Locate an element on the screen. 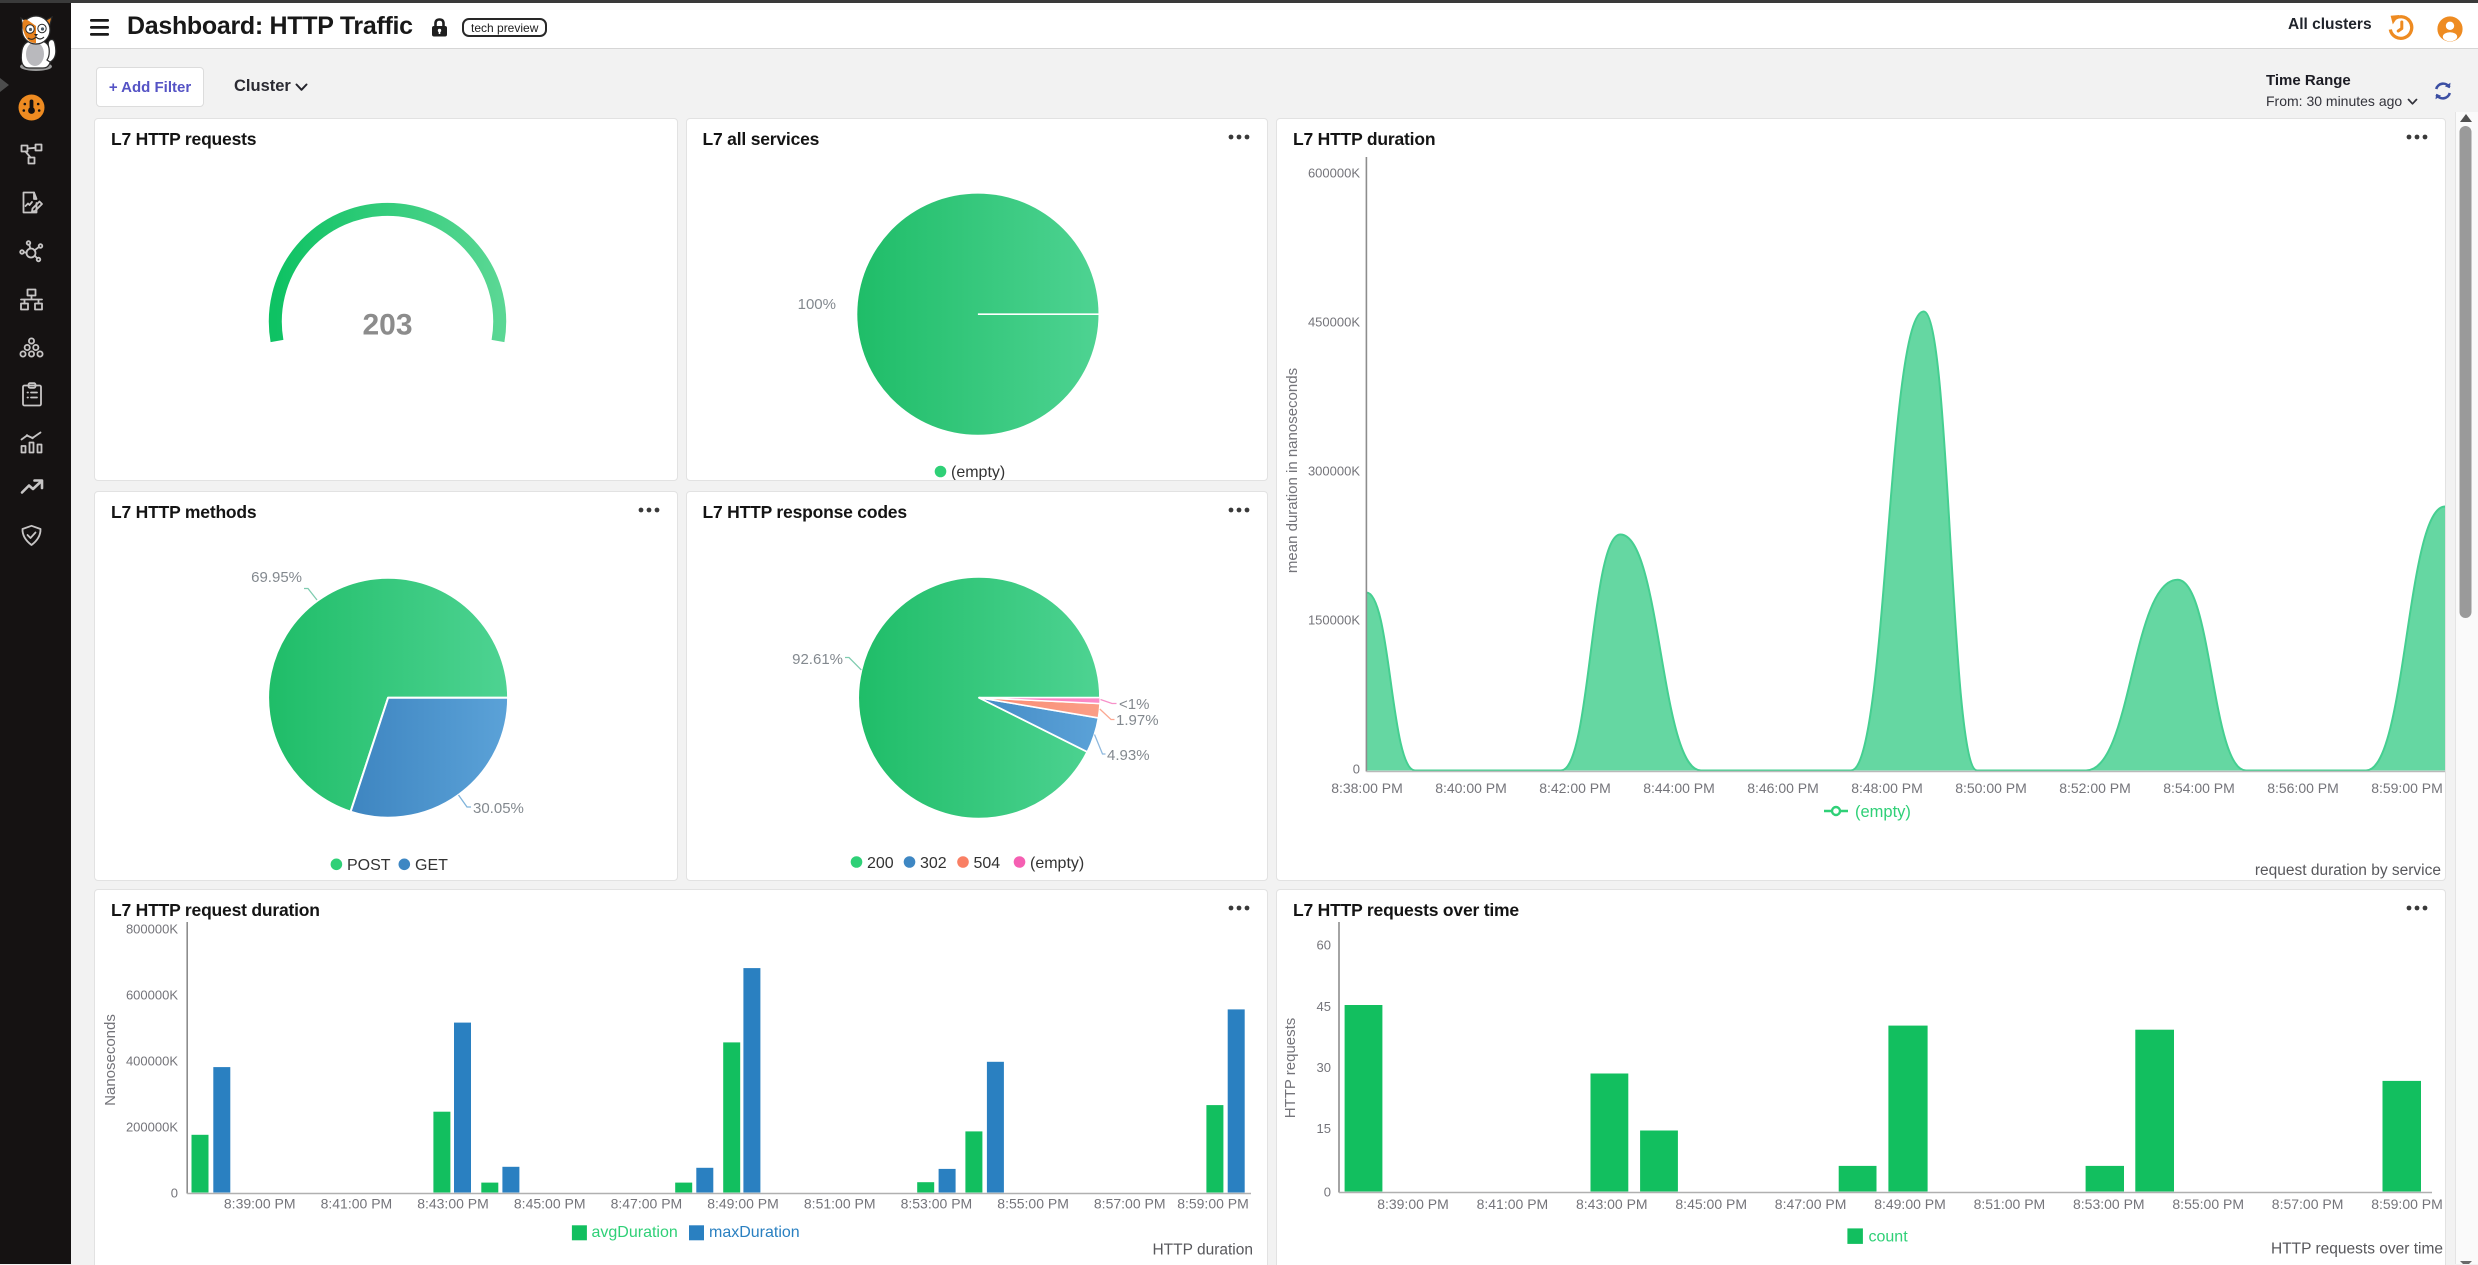  svg-text: 92.61% is located at coordinates (817, 659).